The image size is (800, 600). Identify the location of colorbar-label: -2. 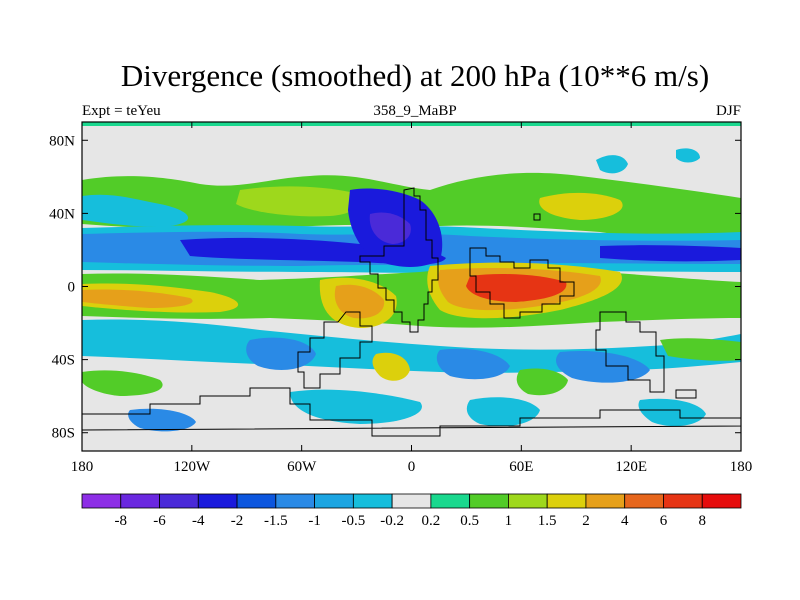
(237, 521).